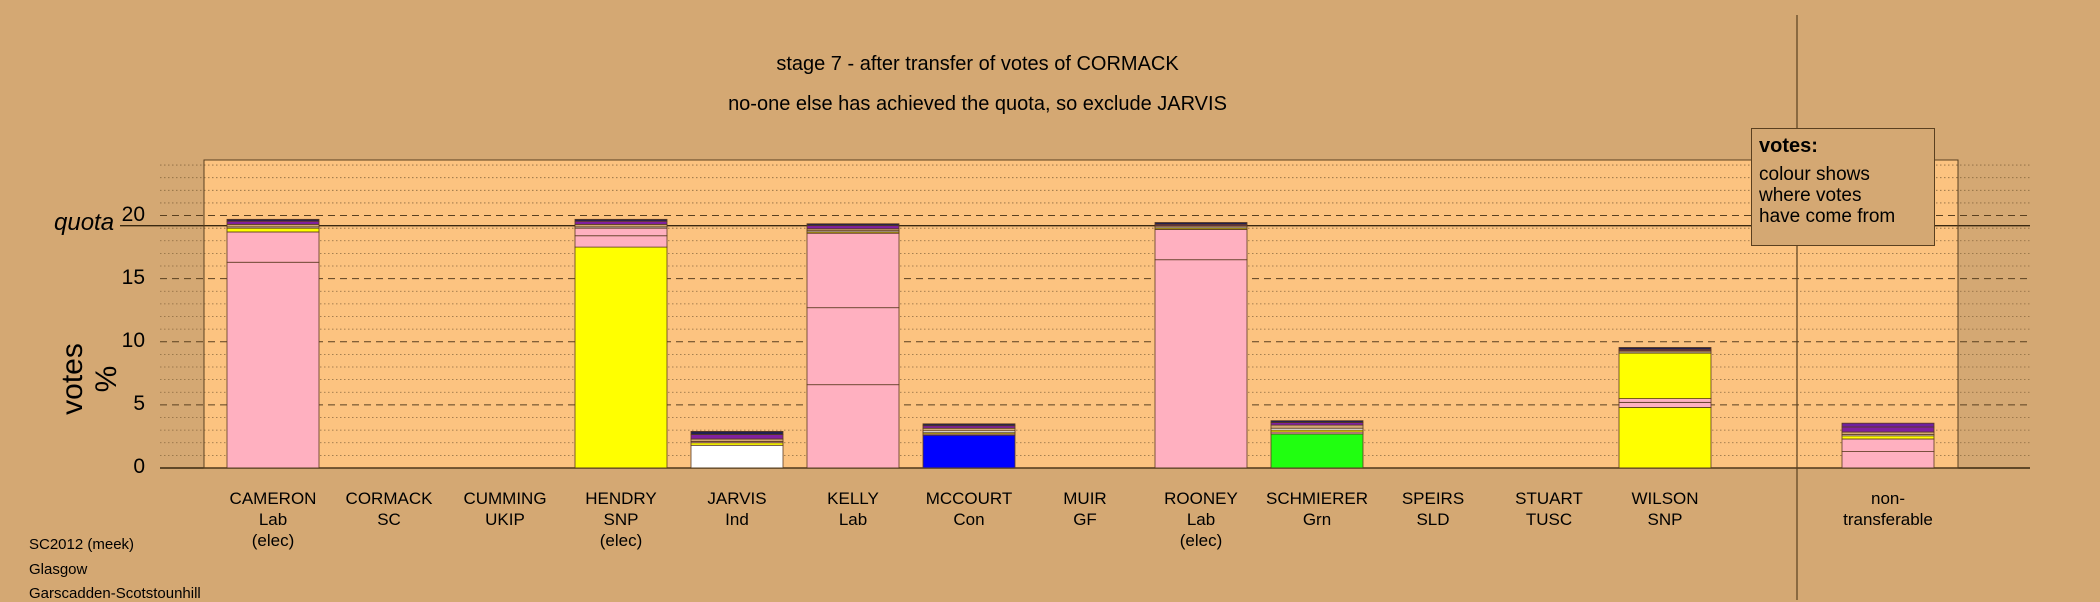  I want to click on footnote-ward: Garscadden-Scotstounhill, so click(115, 593).